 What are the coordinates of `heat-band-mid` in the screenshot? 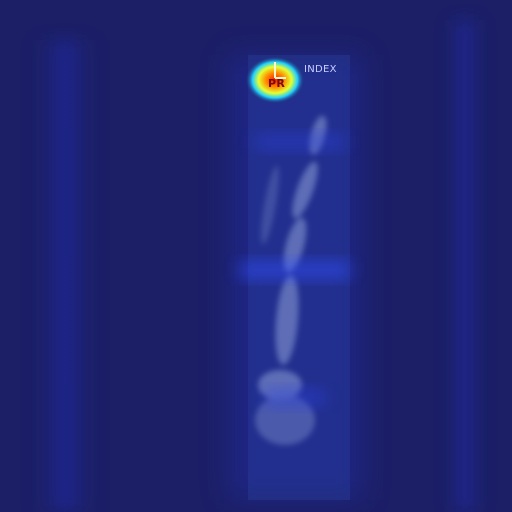 It's located at (295, 270).